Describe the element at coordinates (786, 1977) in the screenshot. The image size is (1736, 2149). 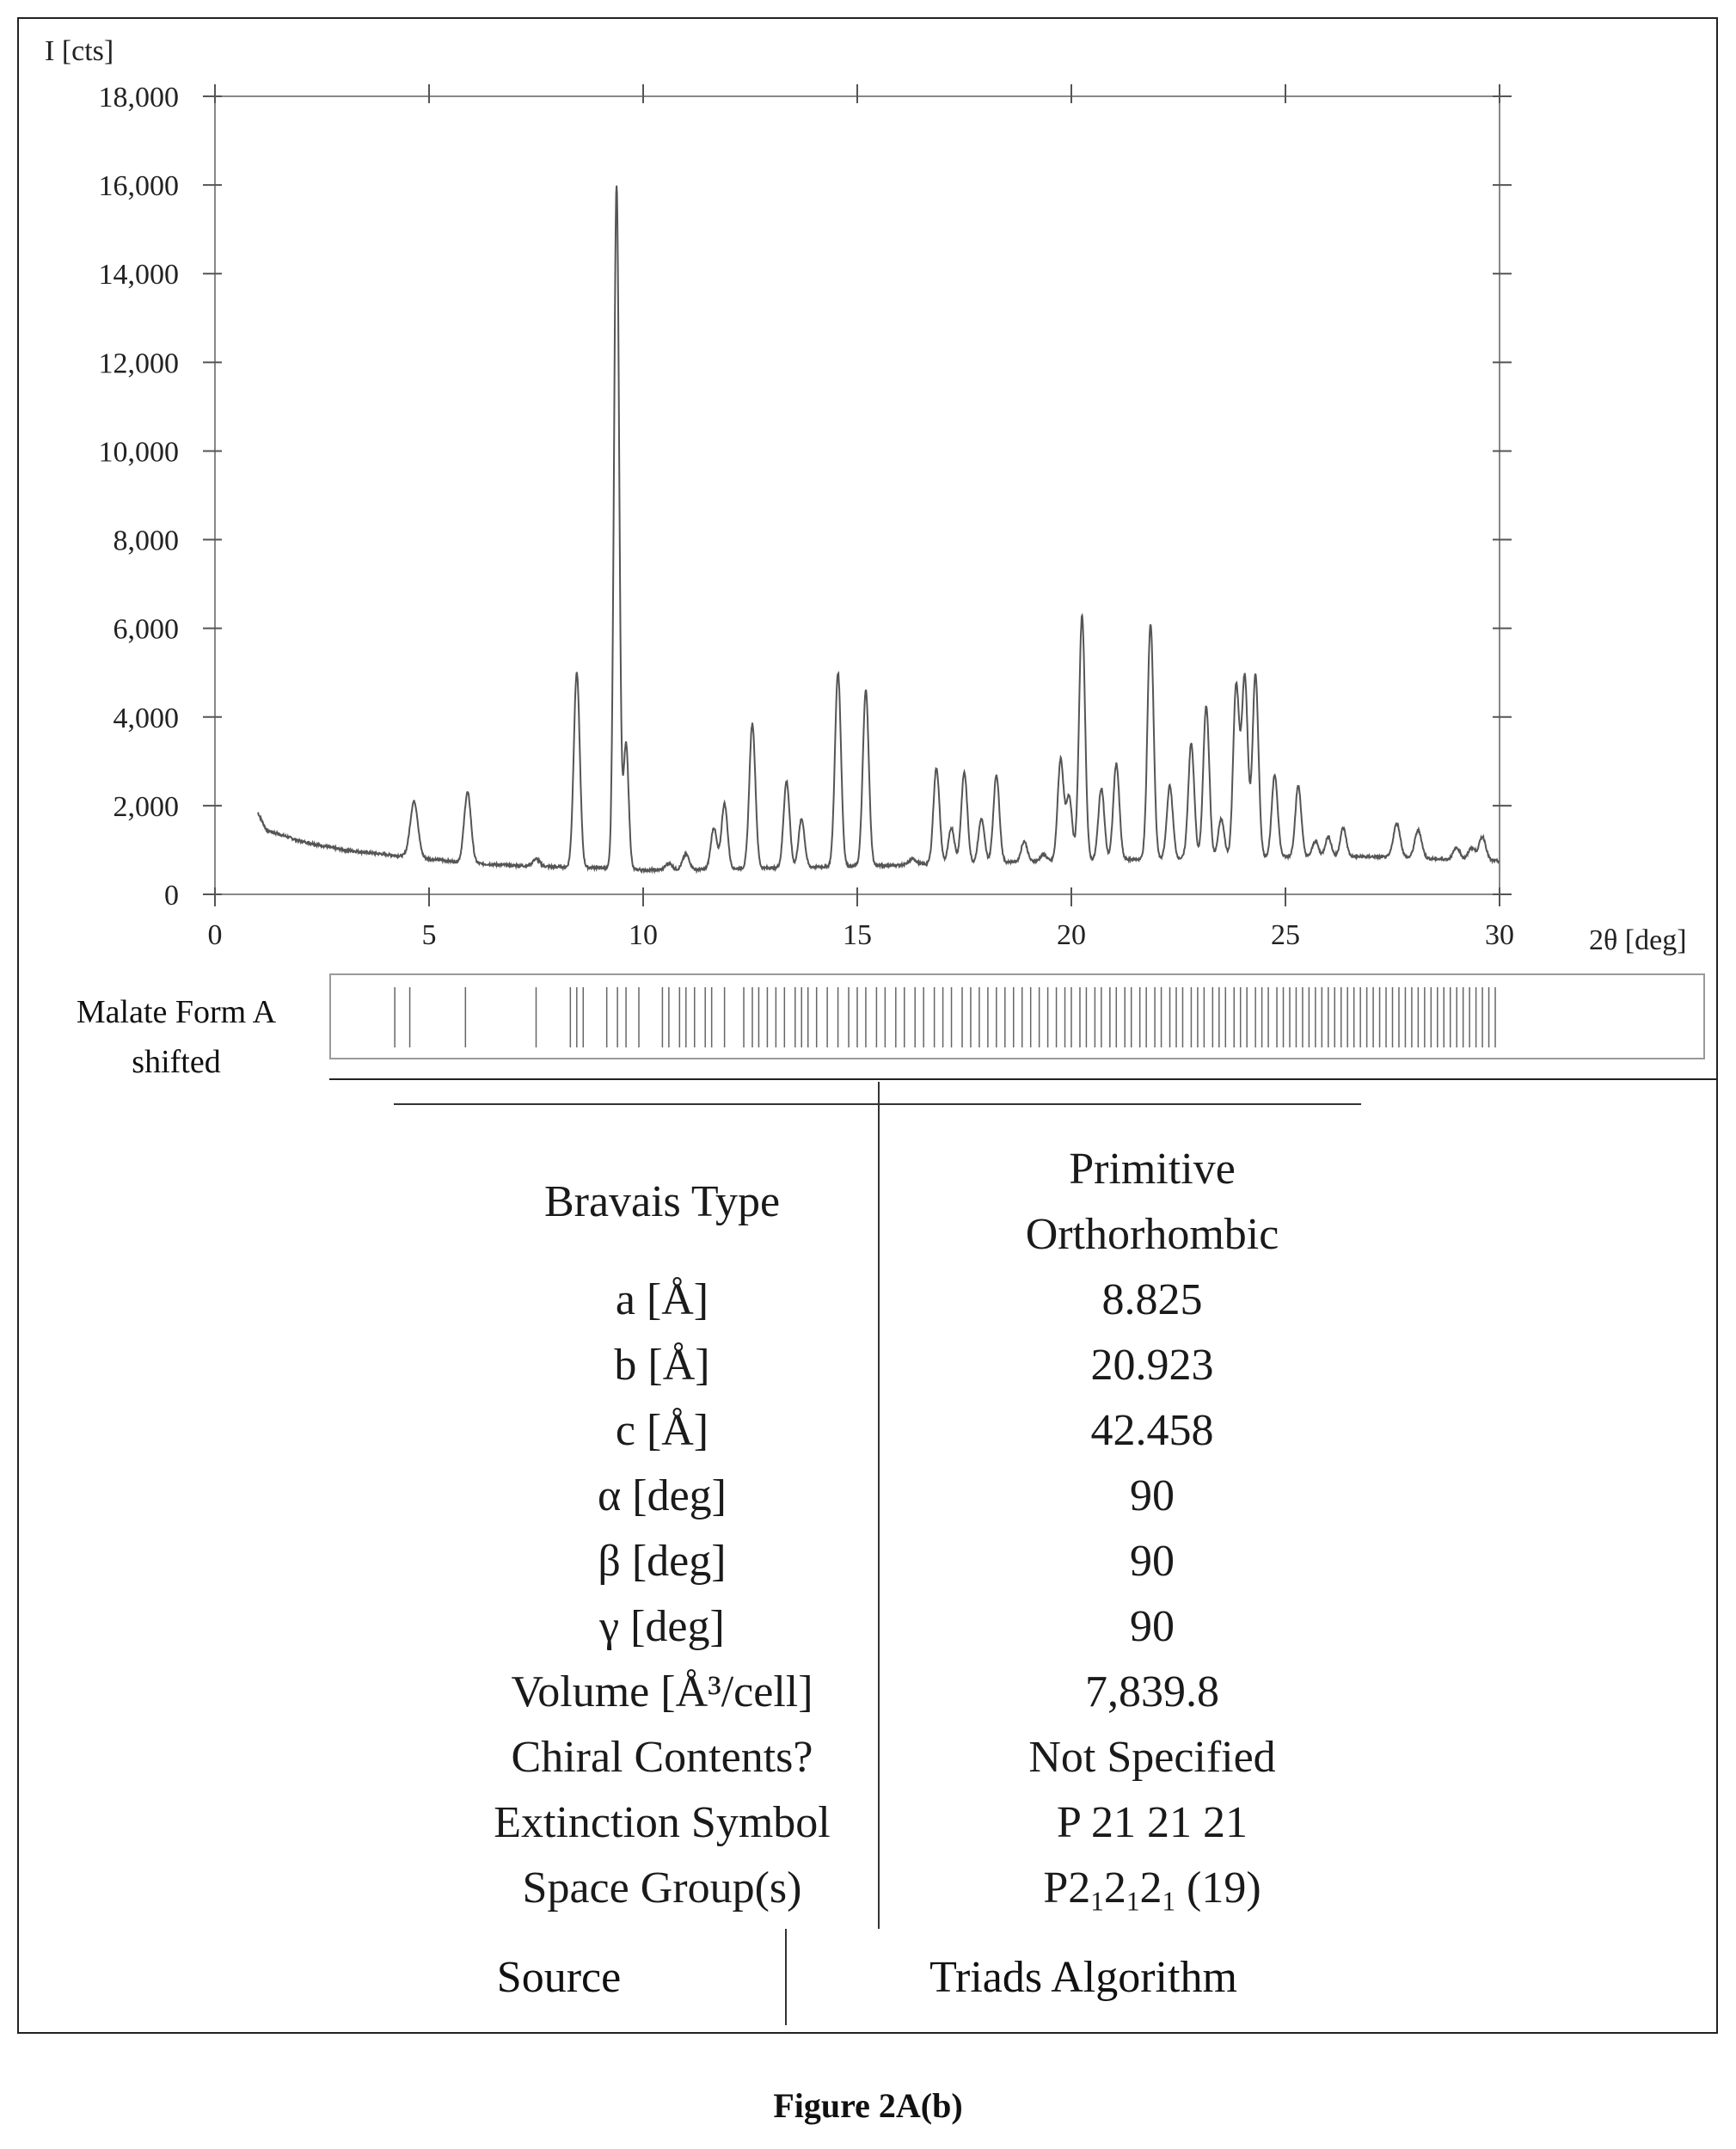
I see `source-column-rule` at that location.